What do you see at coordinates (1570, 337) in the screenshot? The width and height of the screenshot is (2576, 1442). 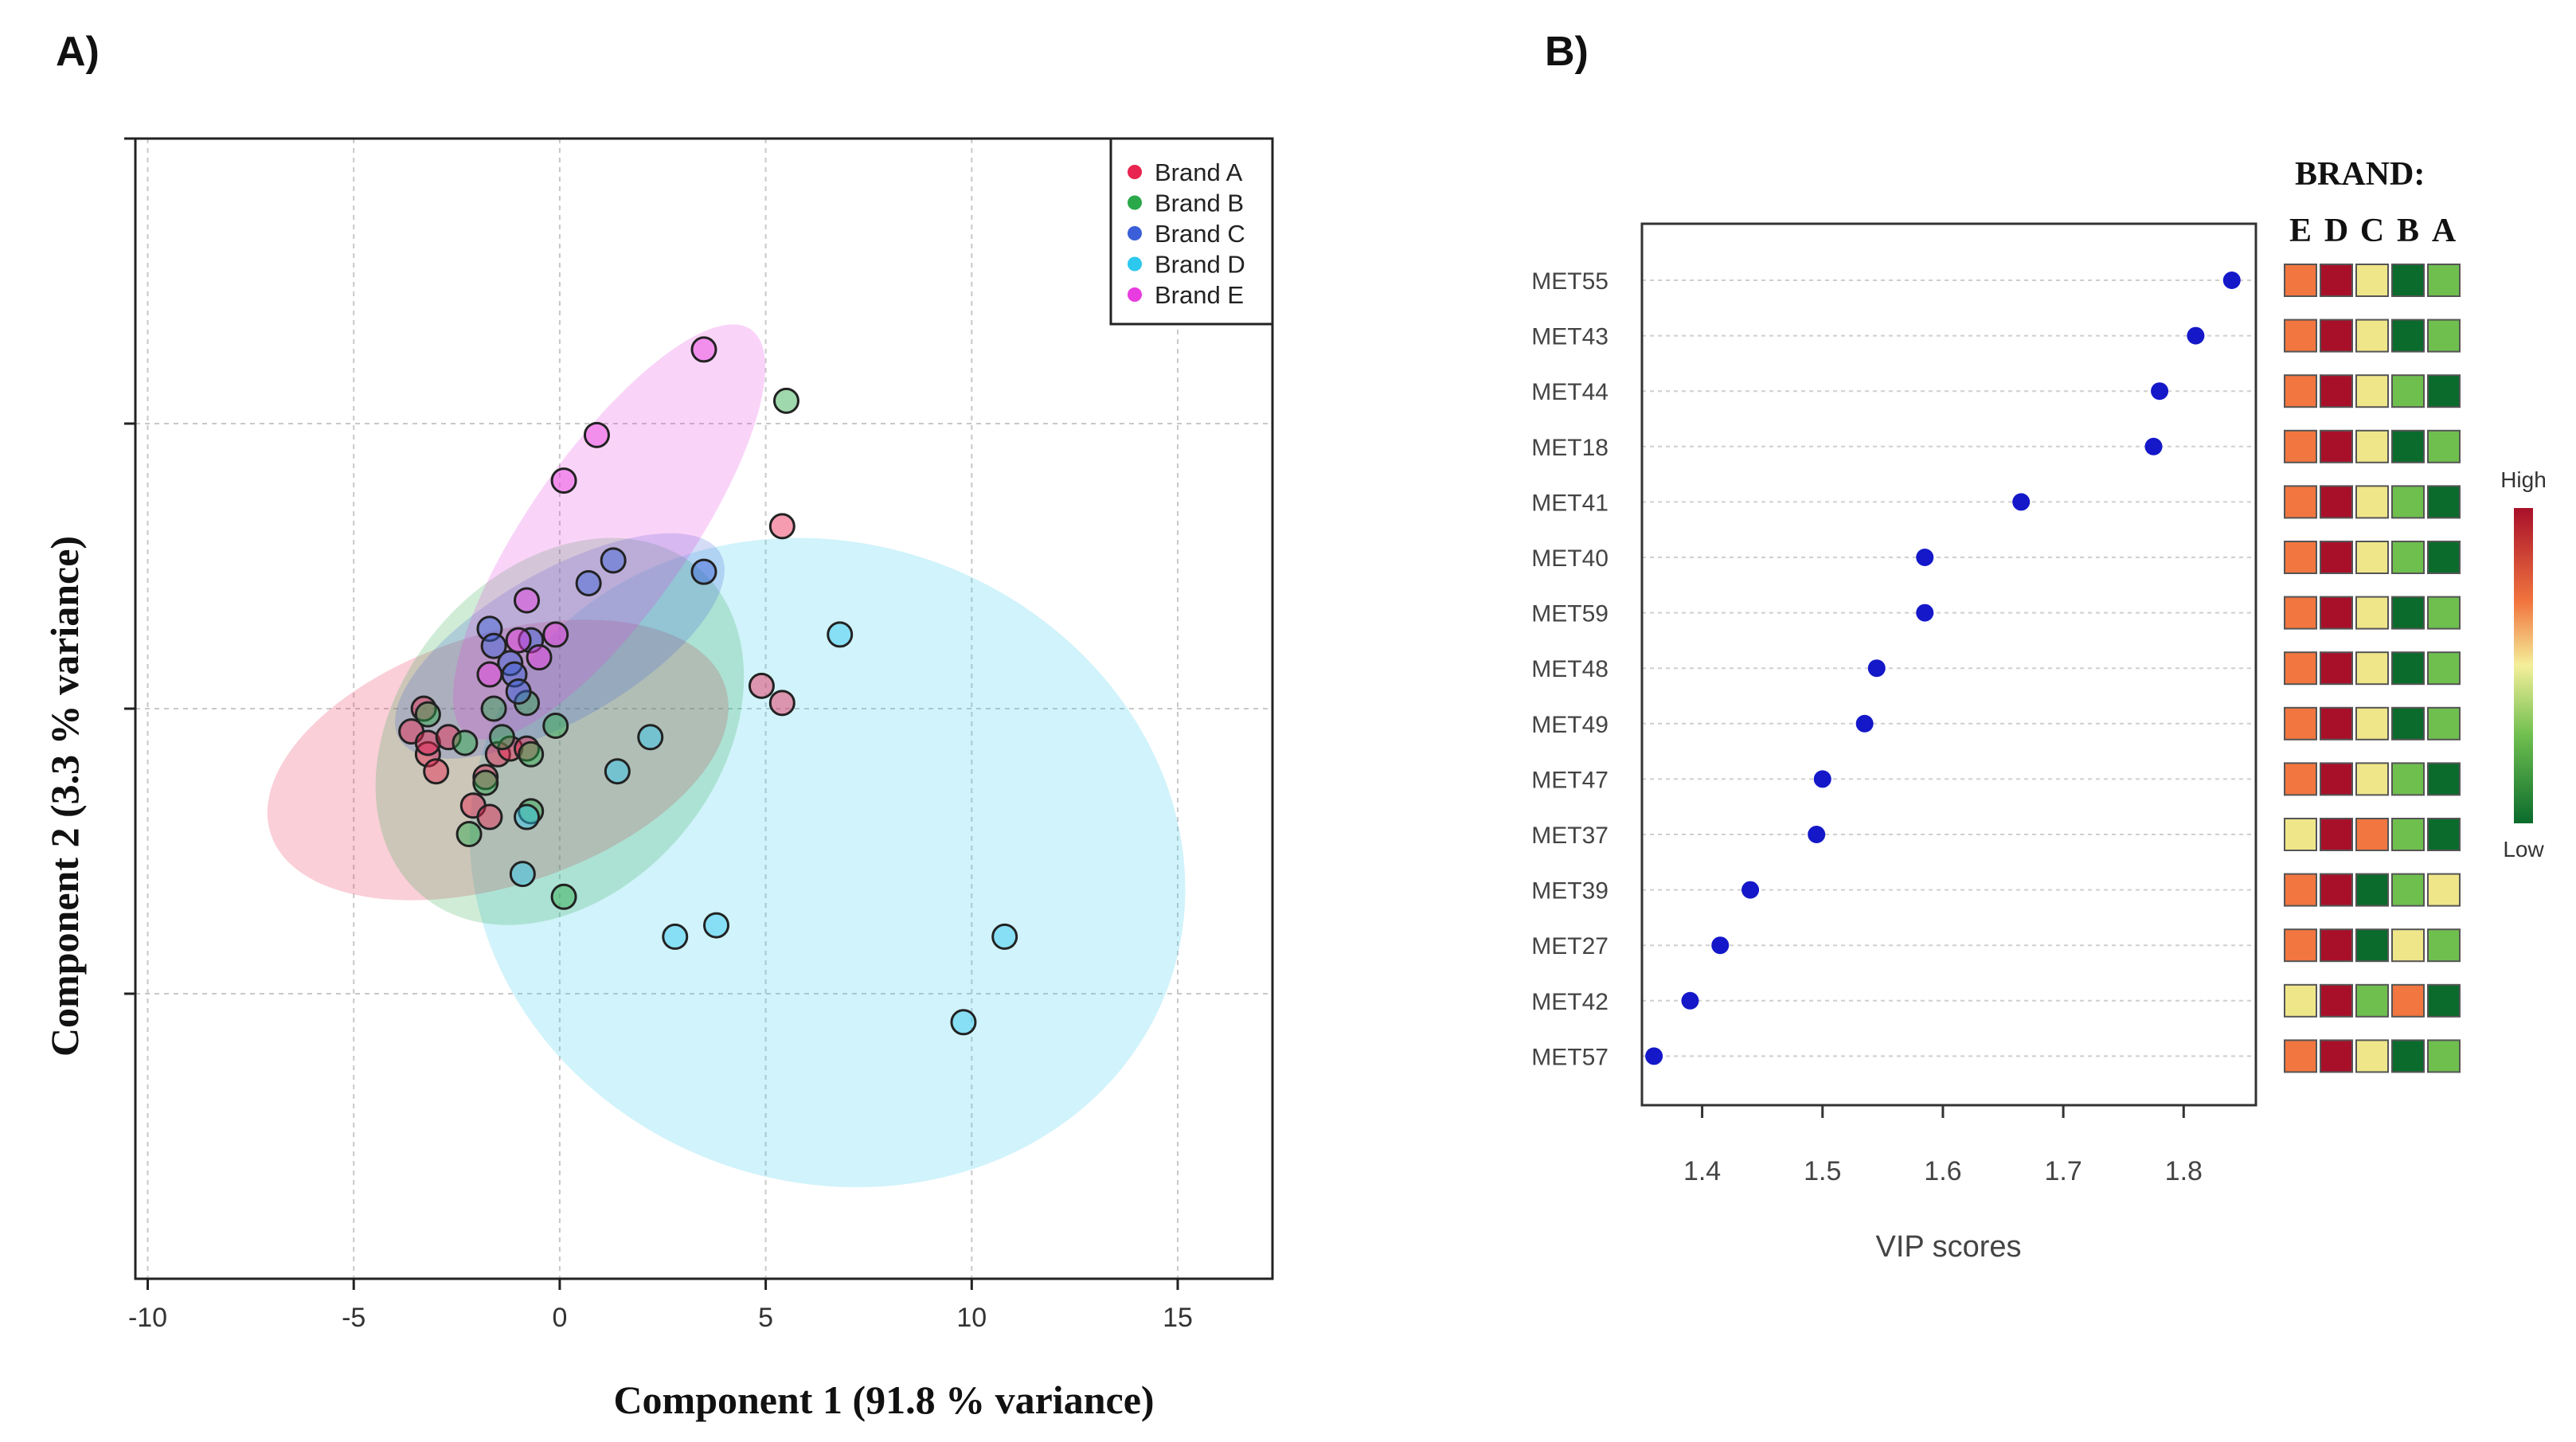 I see `feature-label: MET43` at bounding box center [1570, 337].